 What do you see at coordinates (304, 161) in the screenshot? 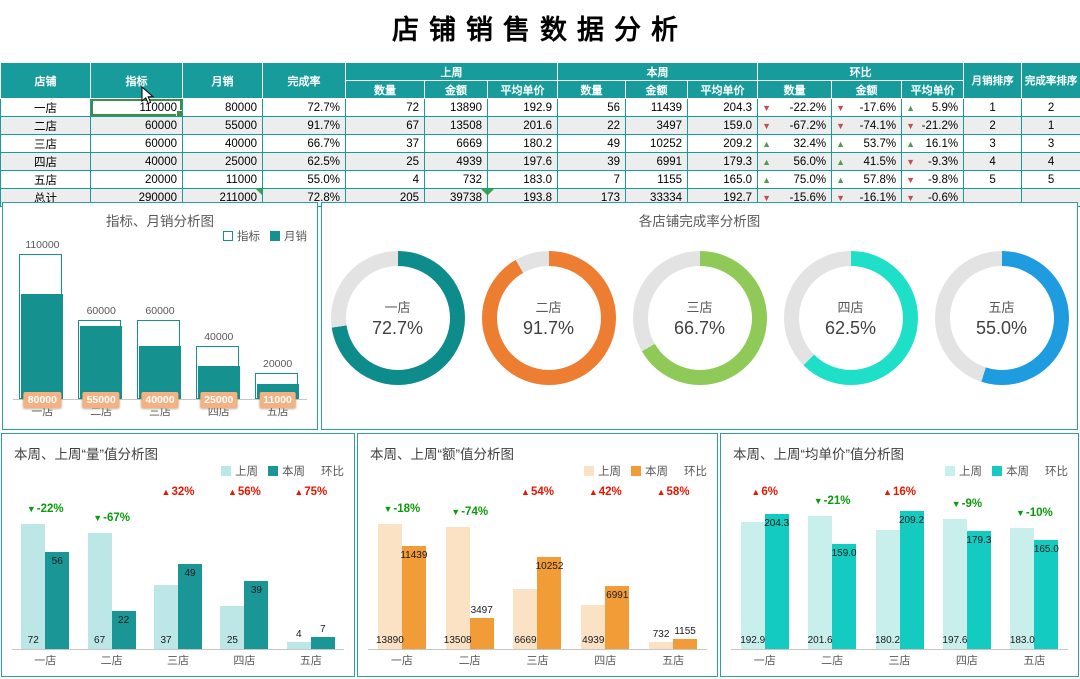
I see `cell-rate: 62.5%` at bounding box center [304, 161].